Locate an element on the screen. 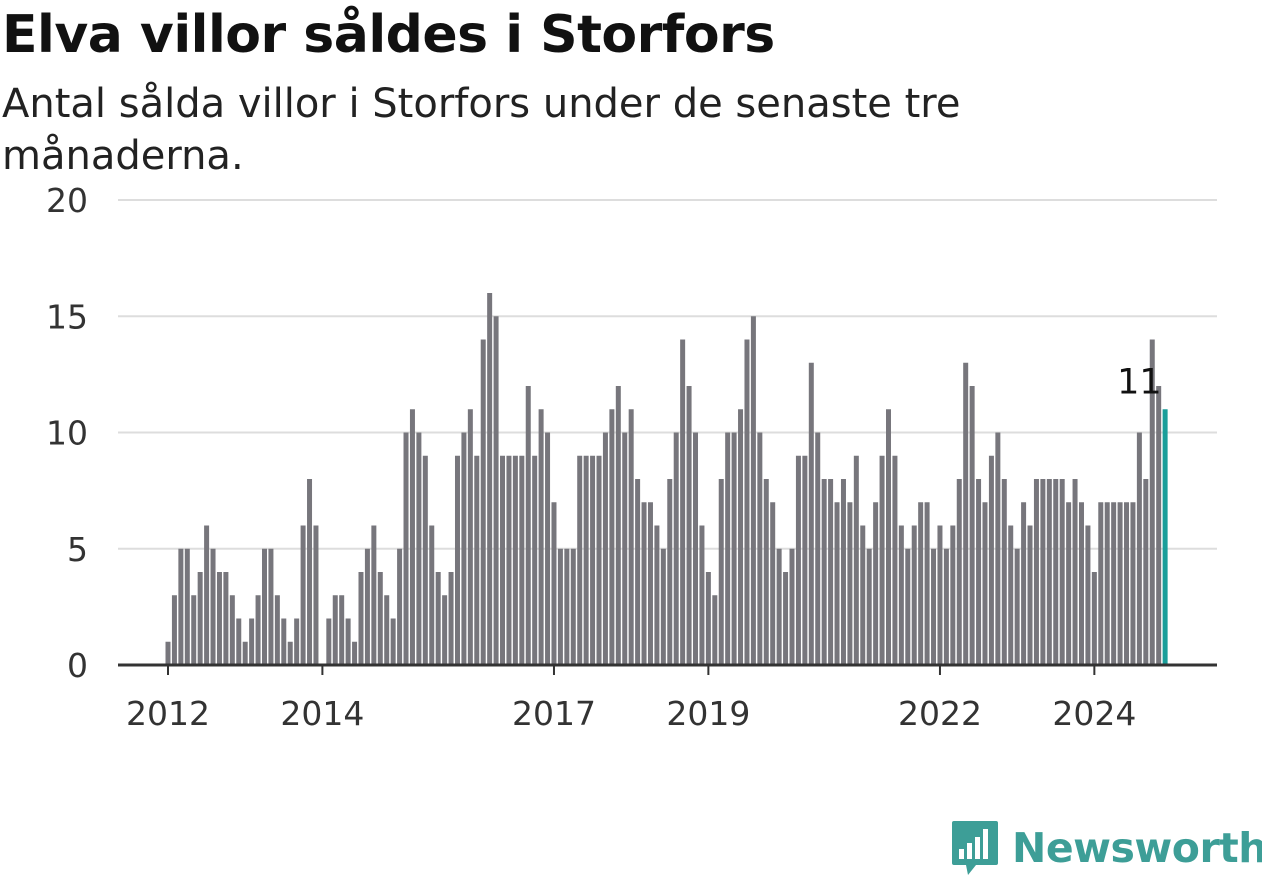  annotations: 11 is located at coordinates (1139, 382).